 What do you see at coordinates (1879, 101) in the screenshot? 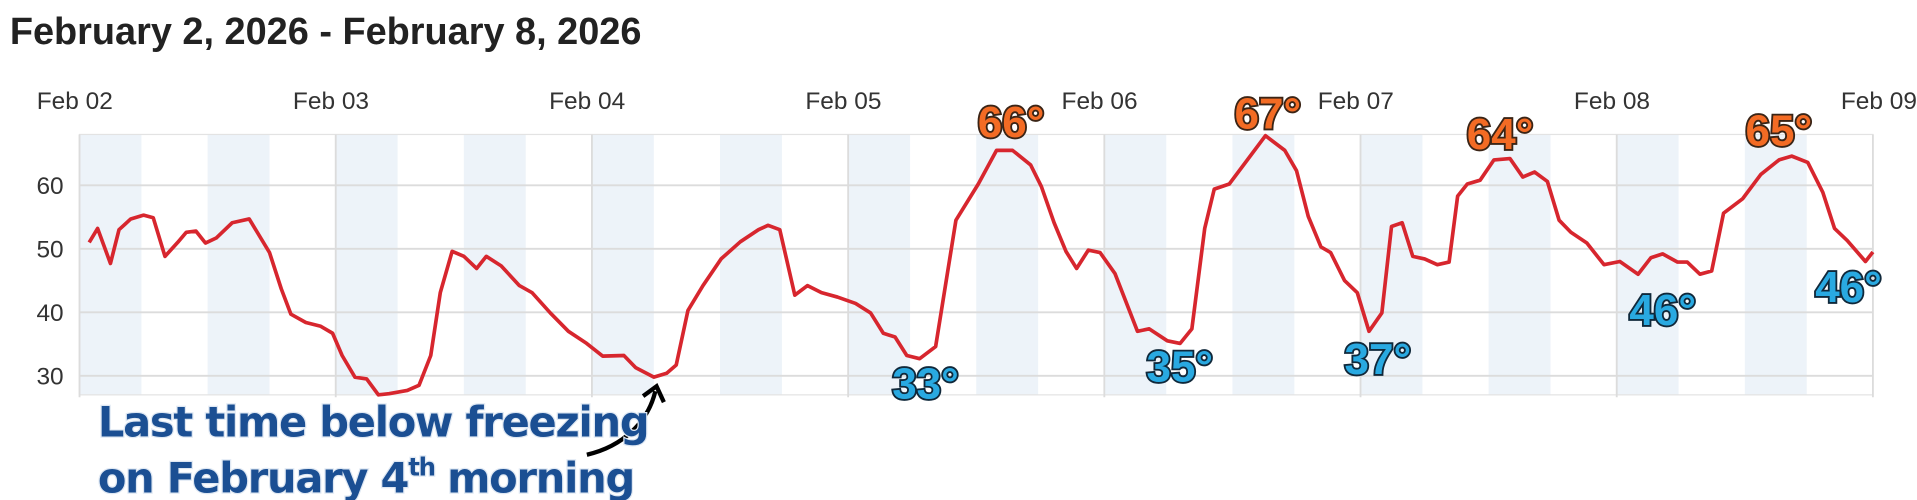
I see `x-tick-label: Feb 09` at bounding box center [1879, 101].